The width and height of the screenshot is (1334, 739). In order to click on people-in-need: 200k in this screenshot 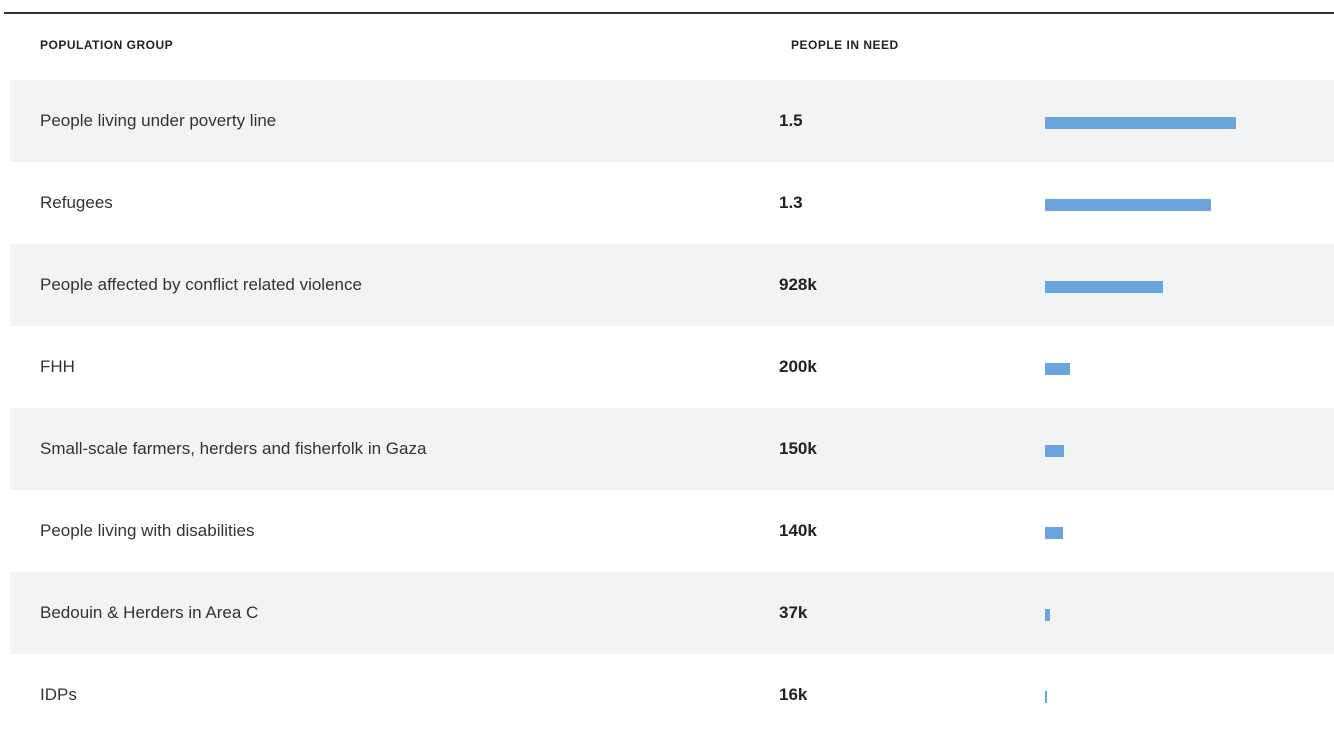, I will do `click(798, 366)`.